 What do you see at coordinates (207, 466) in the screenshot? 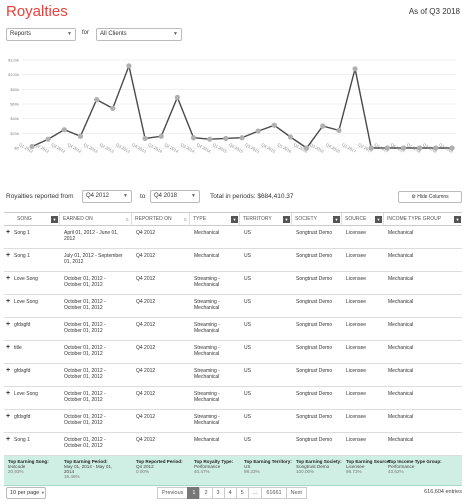
I see `summary-value: Performance` at bounding box center [207, 466].